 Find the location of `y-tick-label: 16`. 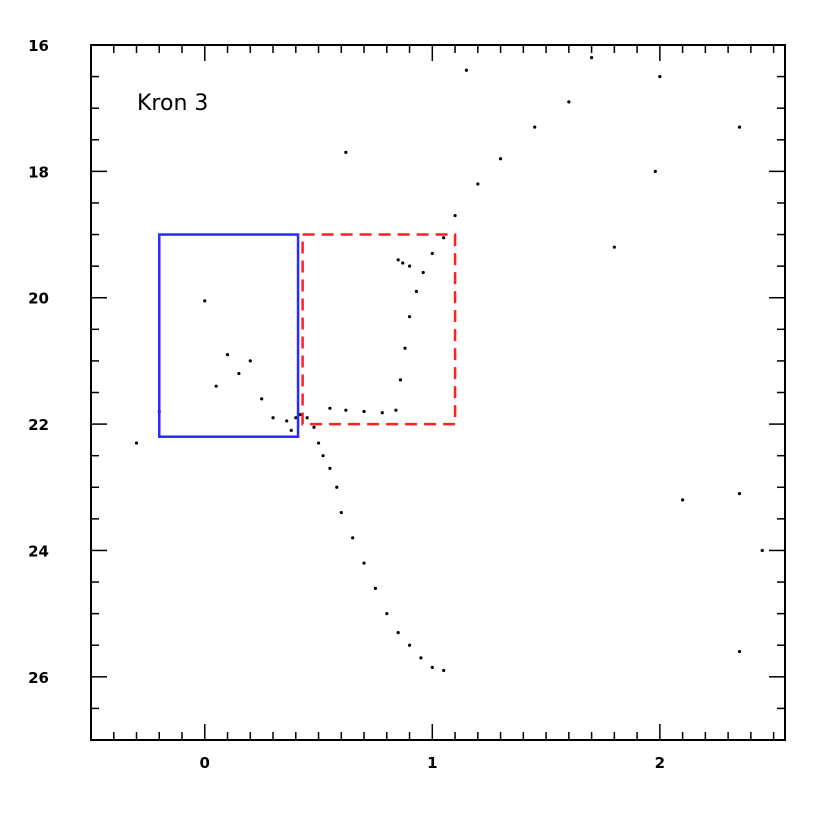

y-tick-label: 16 is located at coordinates (38, 46).